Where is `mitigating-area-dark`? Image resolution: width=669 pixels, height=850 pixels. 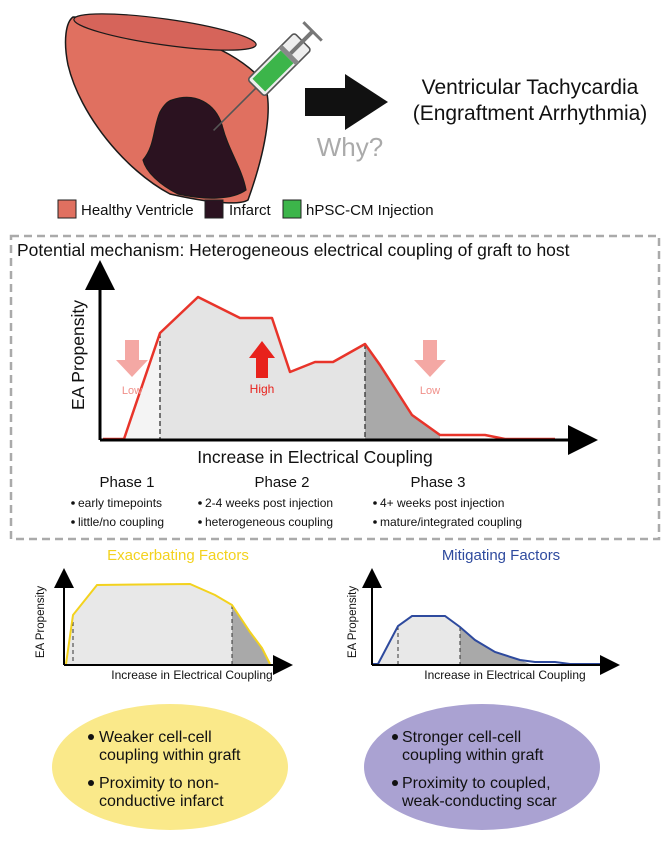
mitigating-area-dark is located at coordinates (495, 645).